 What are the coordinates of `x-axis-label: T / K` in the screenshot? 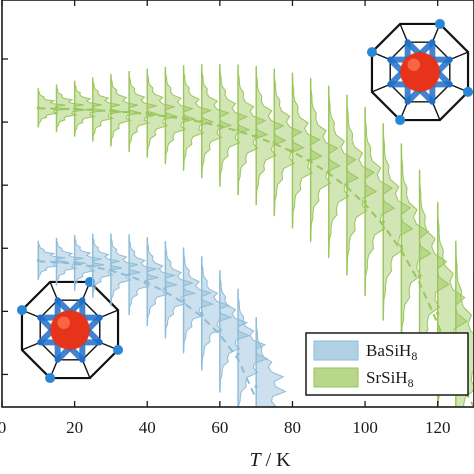 It's located at (270, 460).